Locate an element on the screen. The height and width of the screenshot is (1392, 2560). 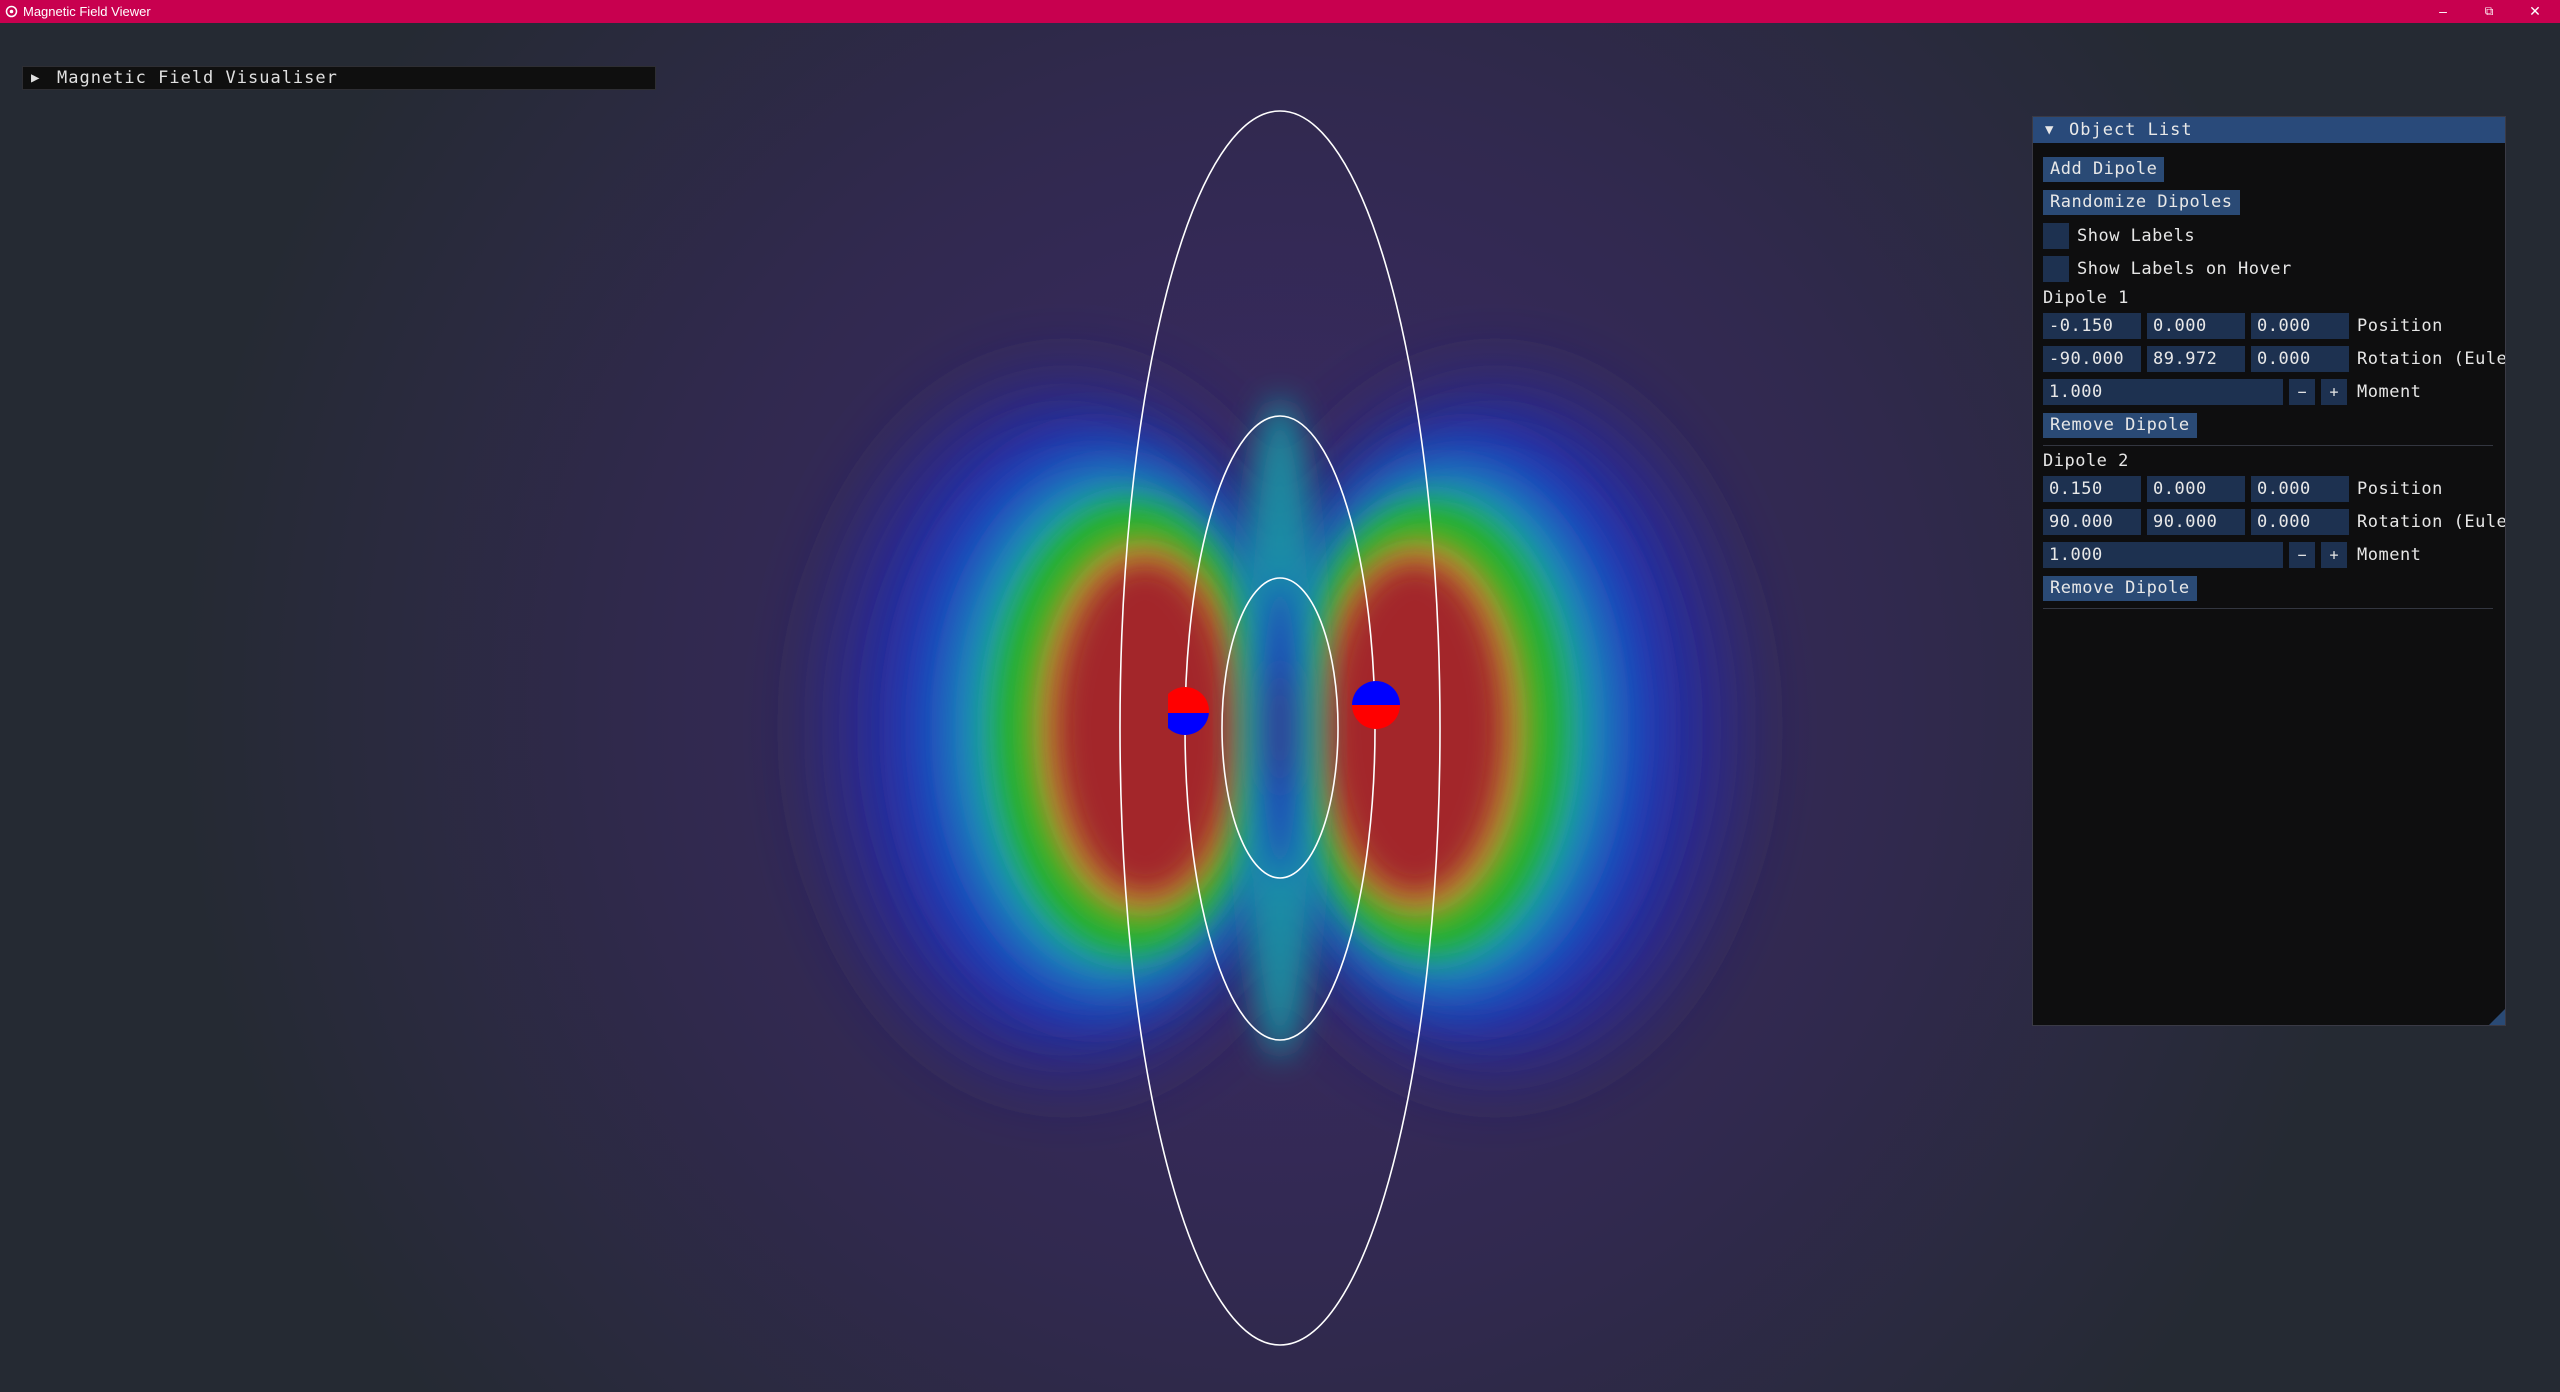
minimize-button: – is located at coordinates (2443, 11).